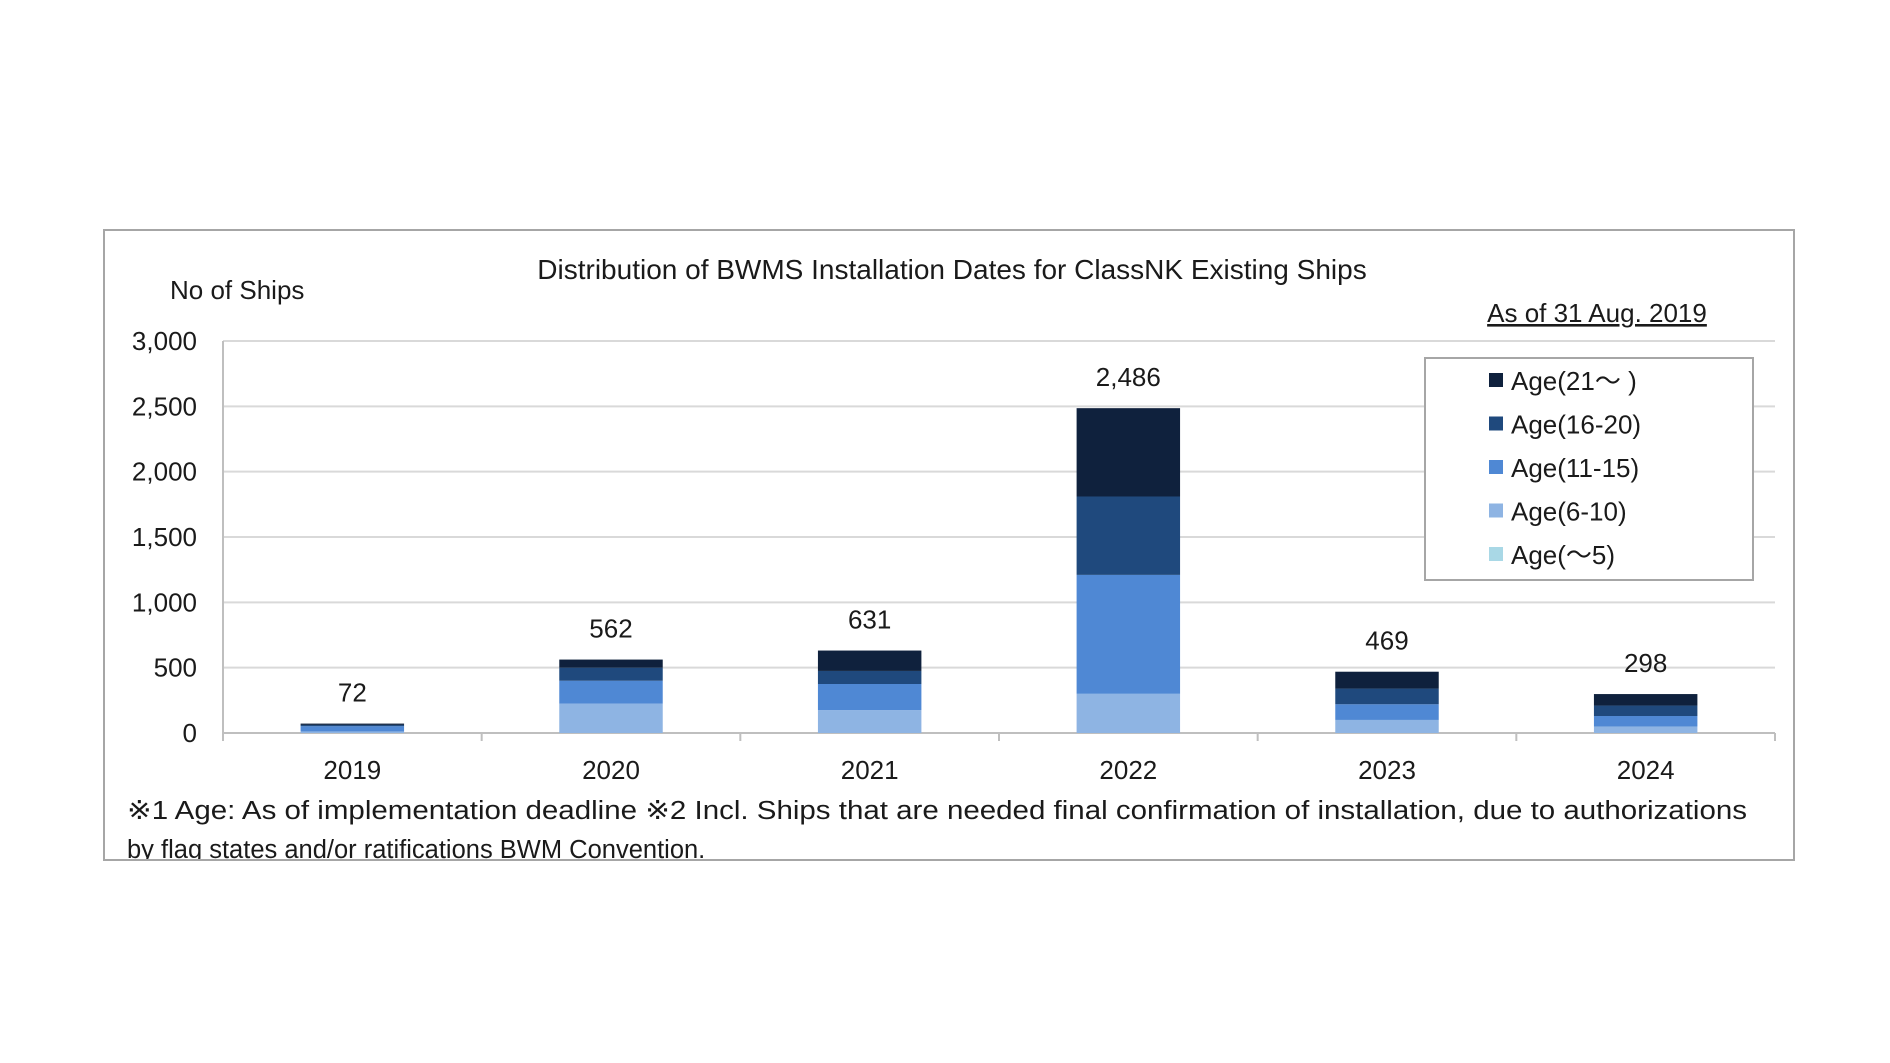 Image resolution: width=1890 pixels, height=1063 pixels. I want to click on x-tick-label: 2024, so click(1646, 770).